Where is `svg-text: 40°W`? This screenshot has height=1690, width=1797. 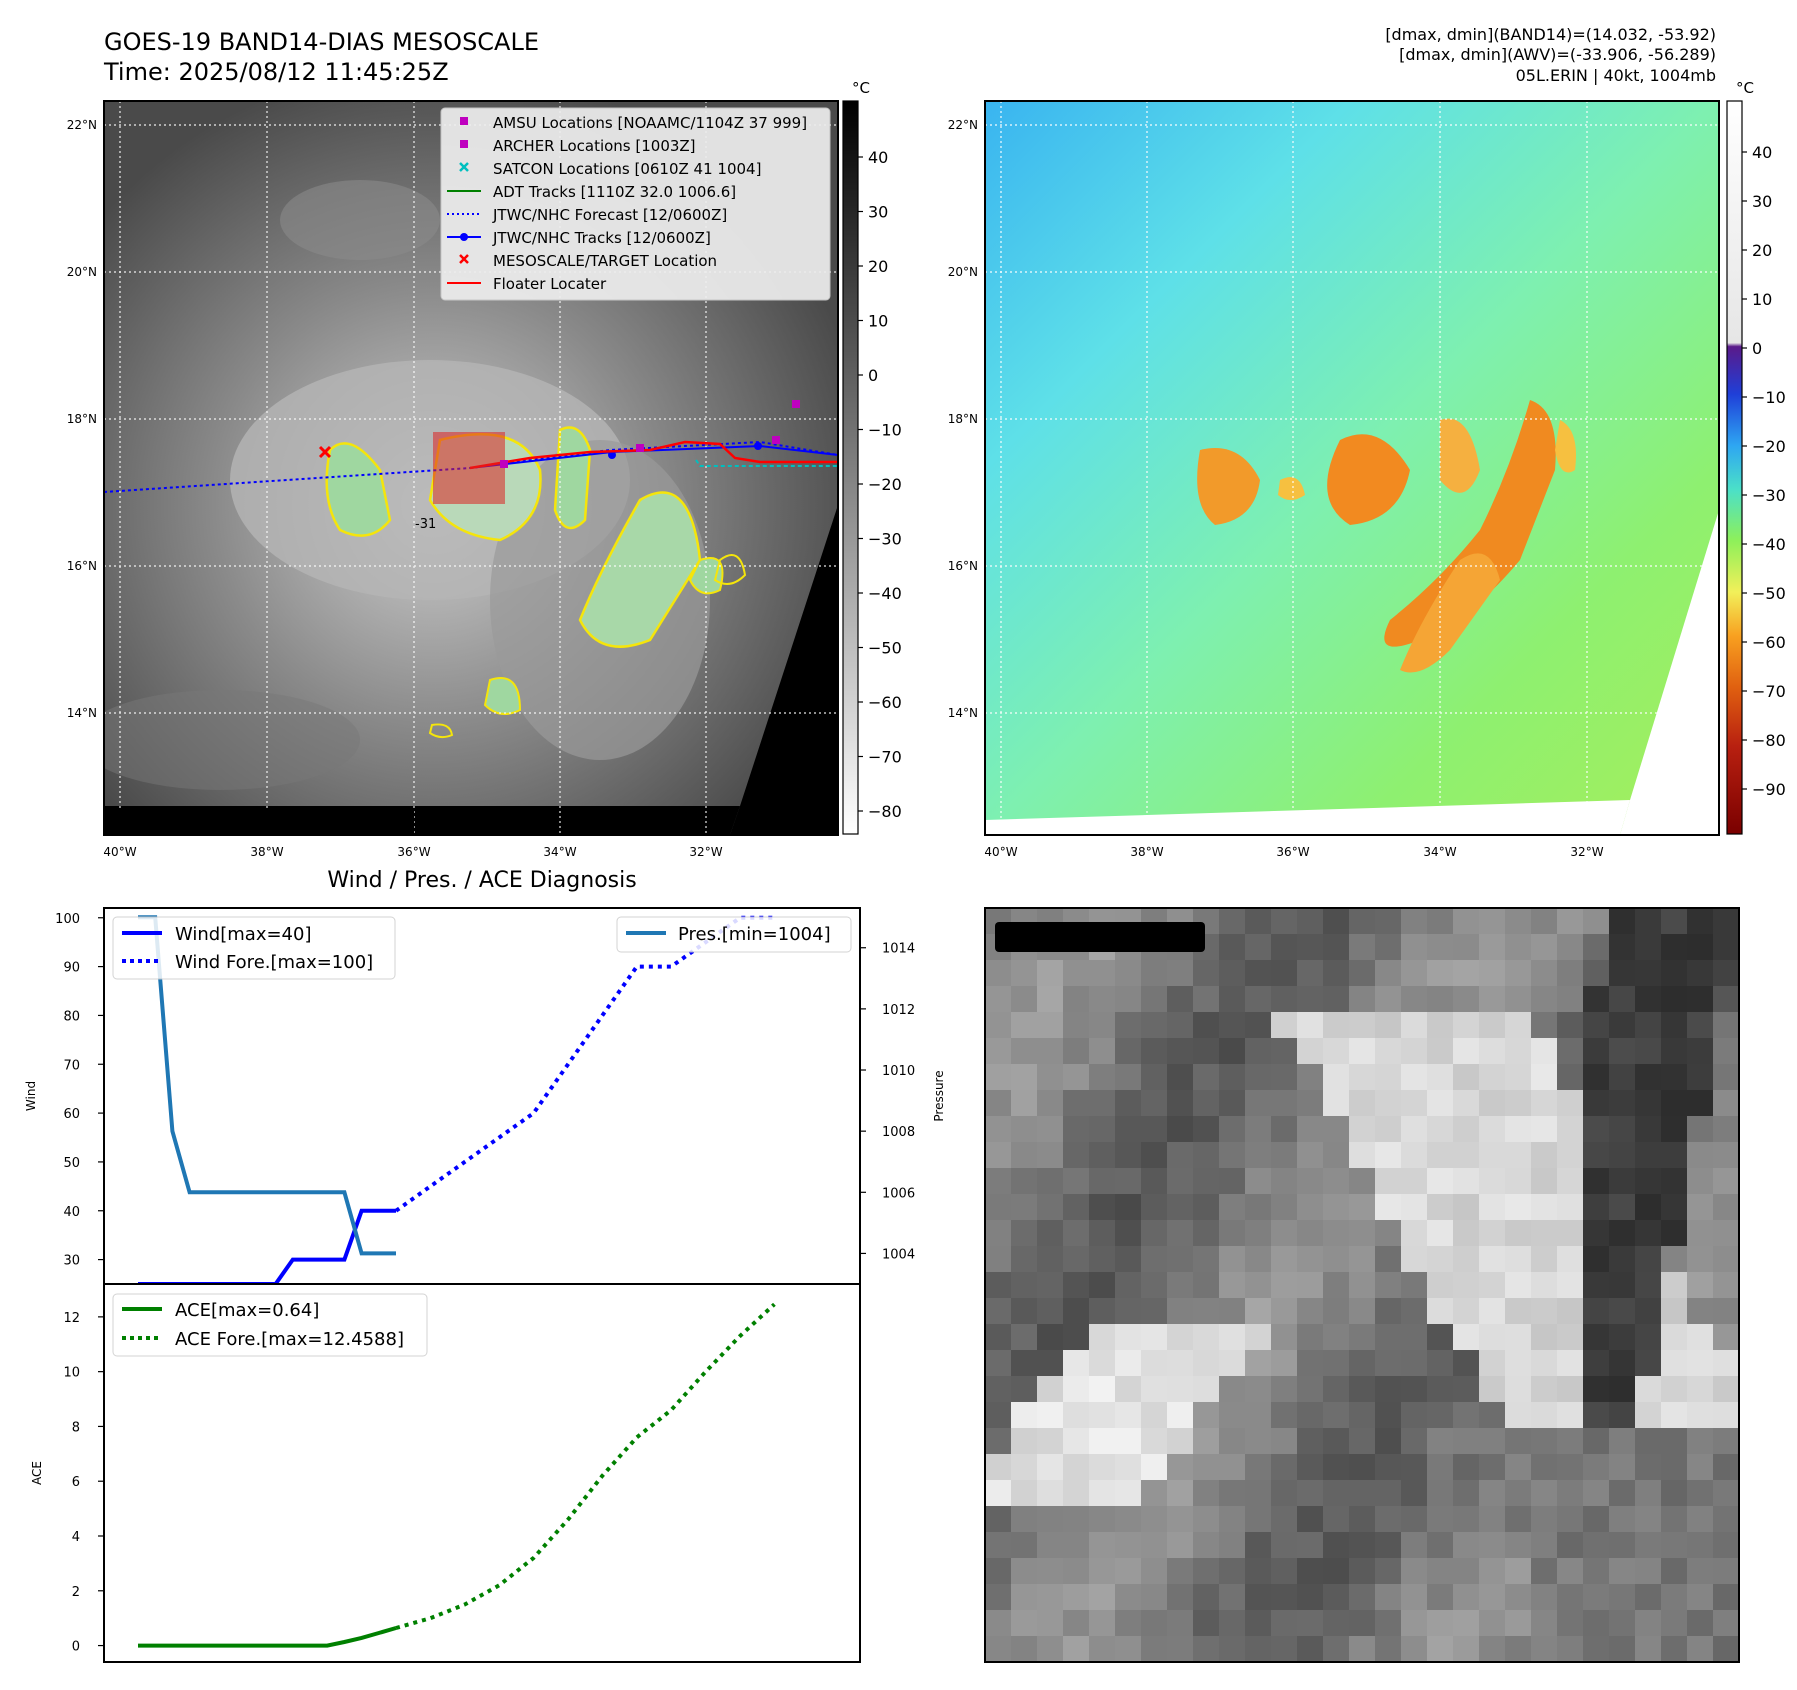
svg-text: 40°W is located at coordinates (119, 852).